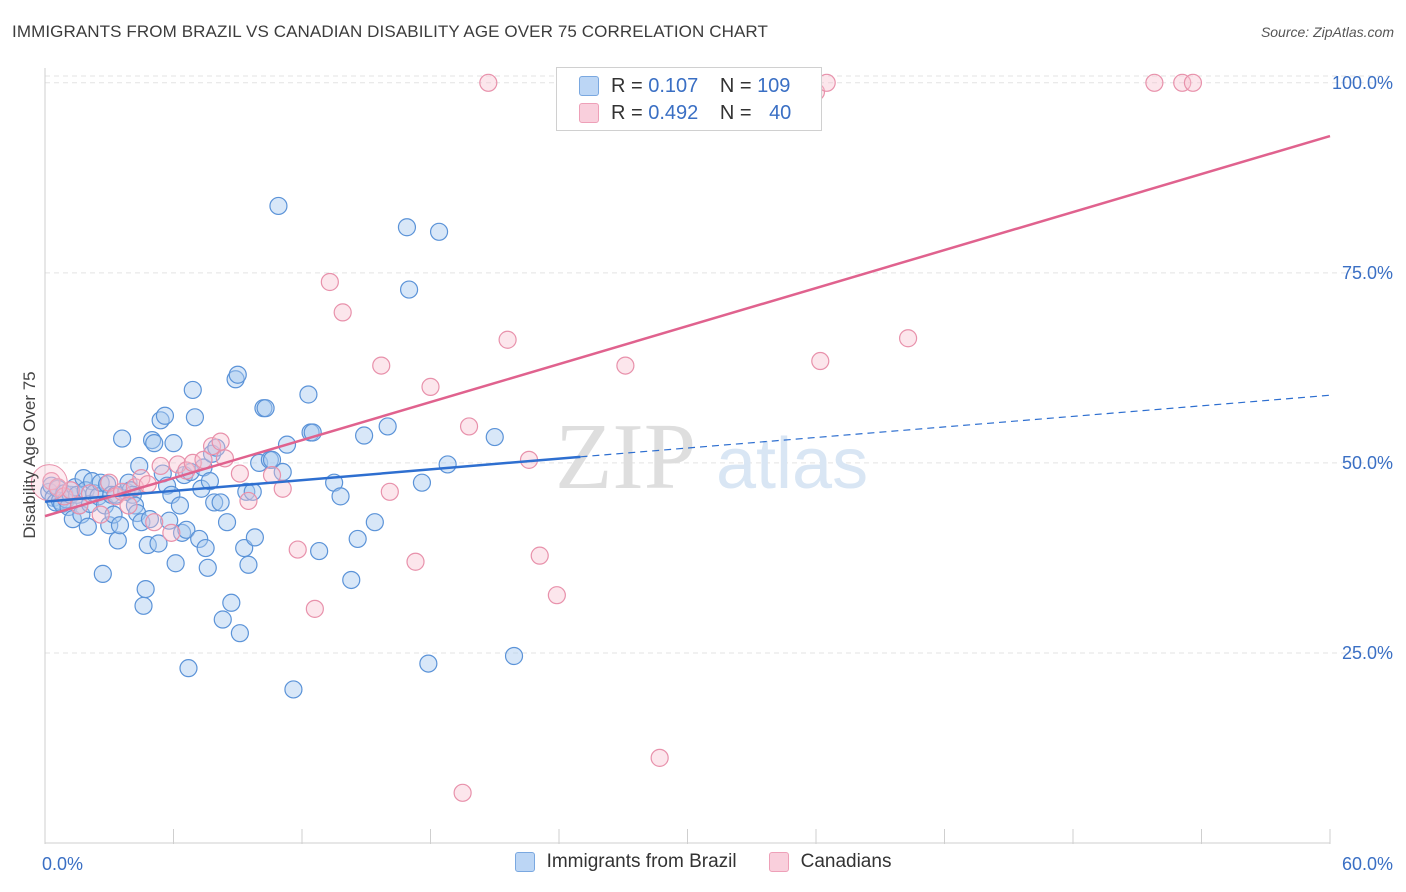 This screenshot has height=892, width=1406. Describe the element at coordinates (1367, 273) in the screenshot. I see `y-tick-label: 75.0%` at that location.